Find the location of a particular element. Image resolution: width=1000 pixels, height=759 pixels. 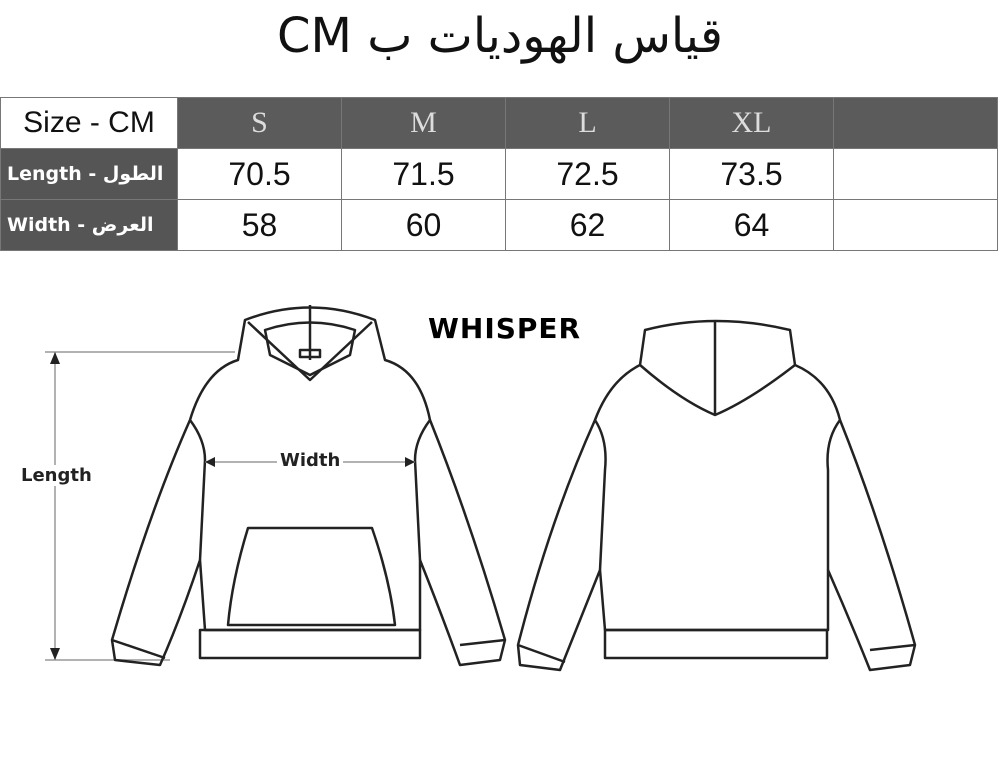

row-label-width: Width - العرض is located at coordinates (89, 225).